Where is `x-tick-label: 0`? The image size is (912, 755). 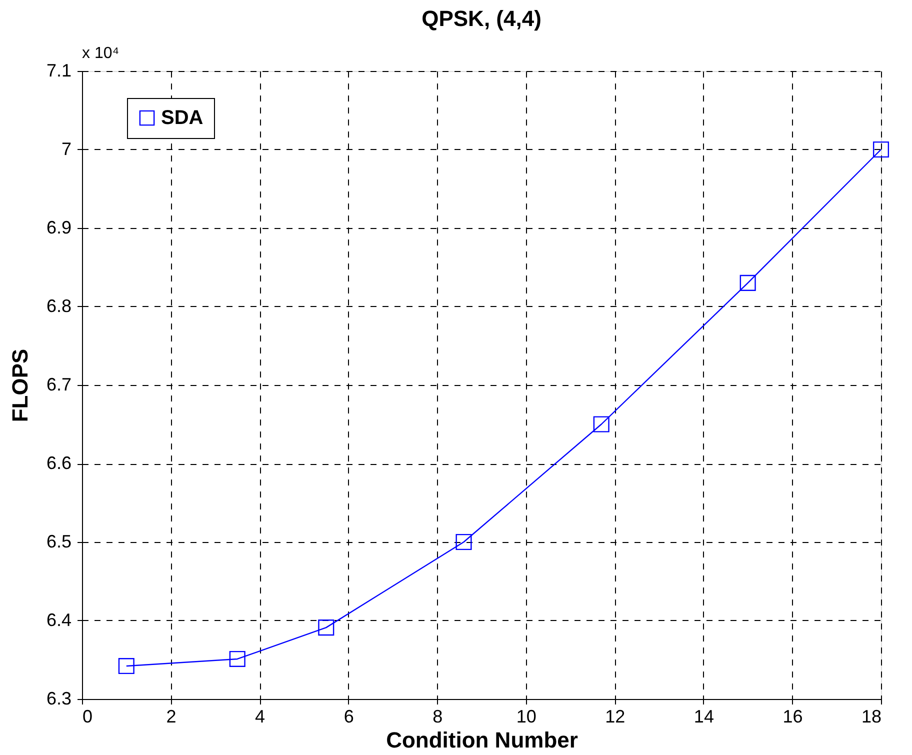 x-tick-label: 0 is located at coordinates (87, 716).